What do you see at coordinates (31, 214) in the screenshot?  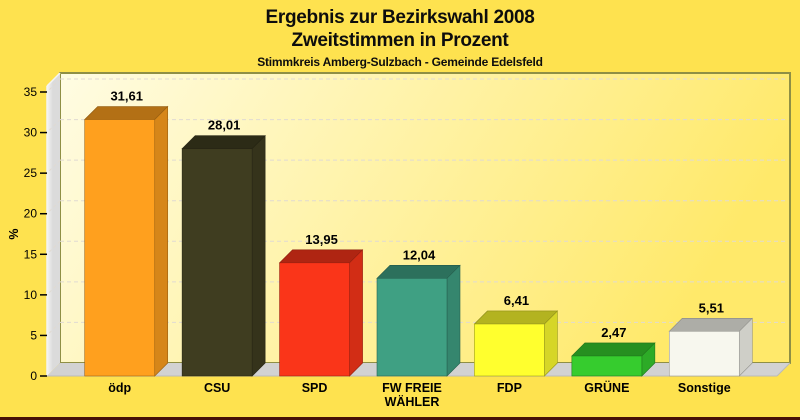 I see `y-tick-label: 20` at bounding box center [31, 214].